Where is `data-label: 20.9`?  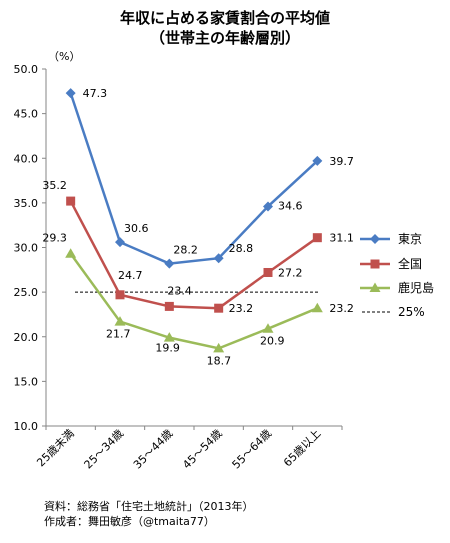 data-label: 20.9 is located at coordinates (272, 341).